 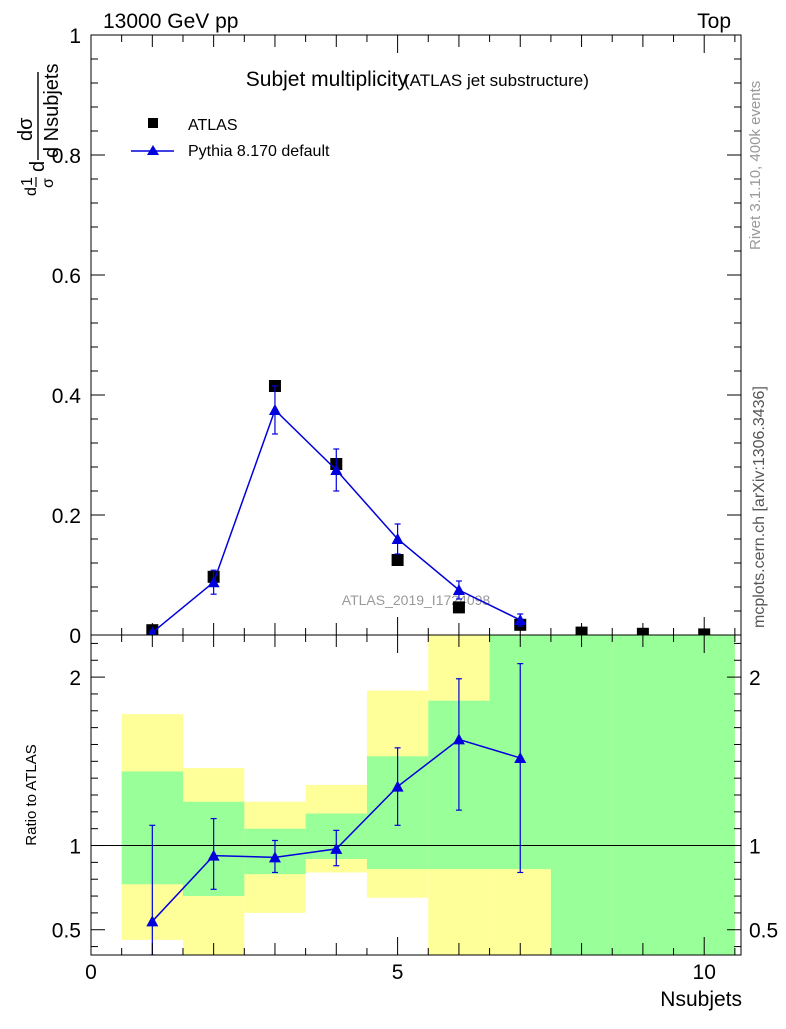 What do you see at coordinates (153, 123) in the screenshot?
I see `legend-marker-atlas` at bounding box center [153, 123].